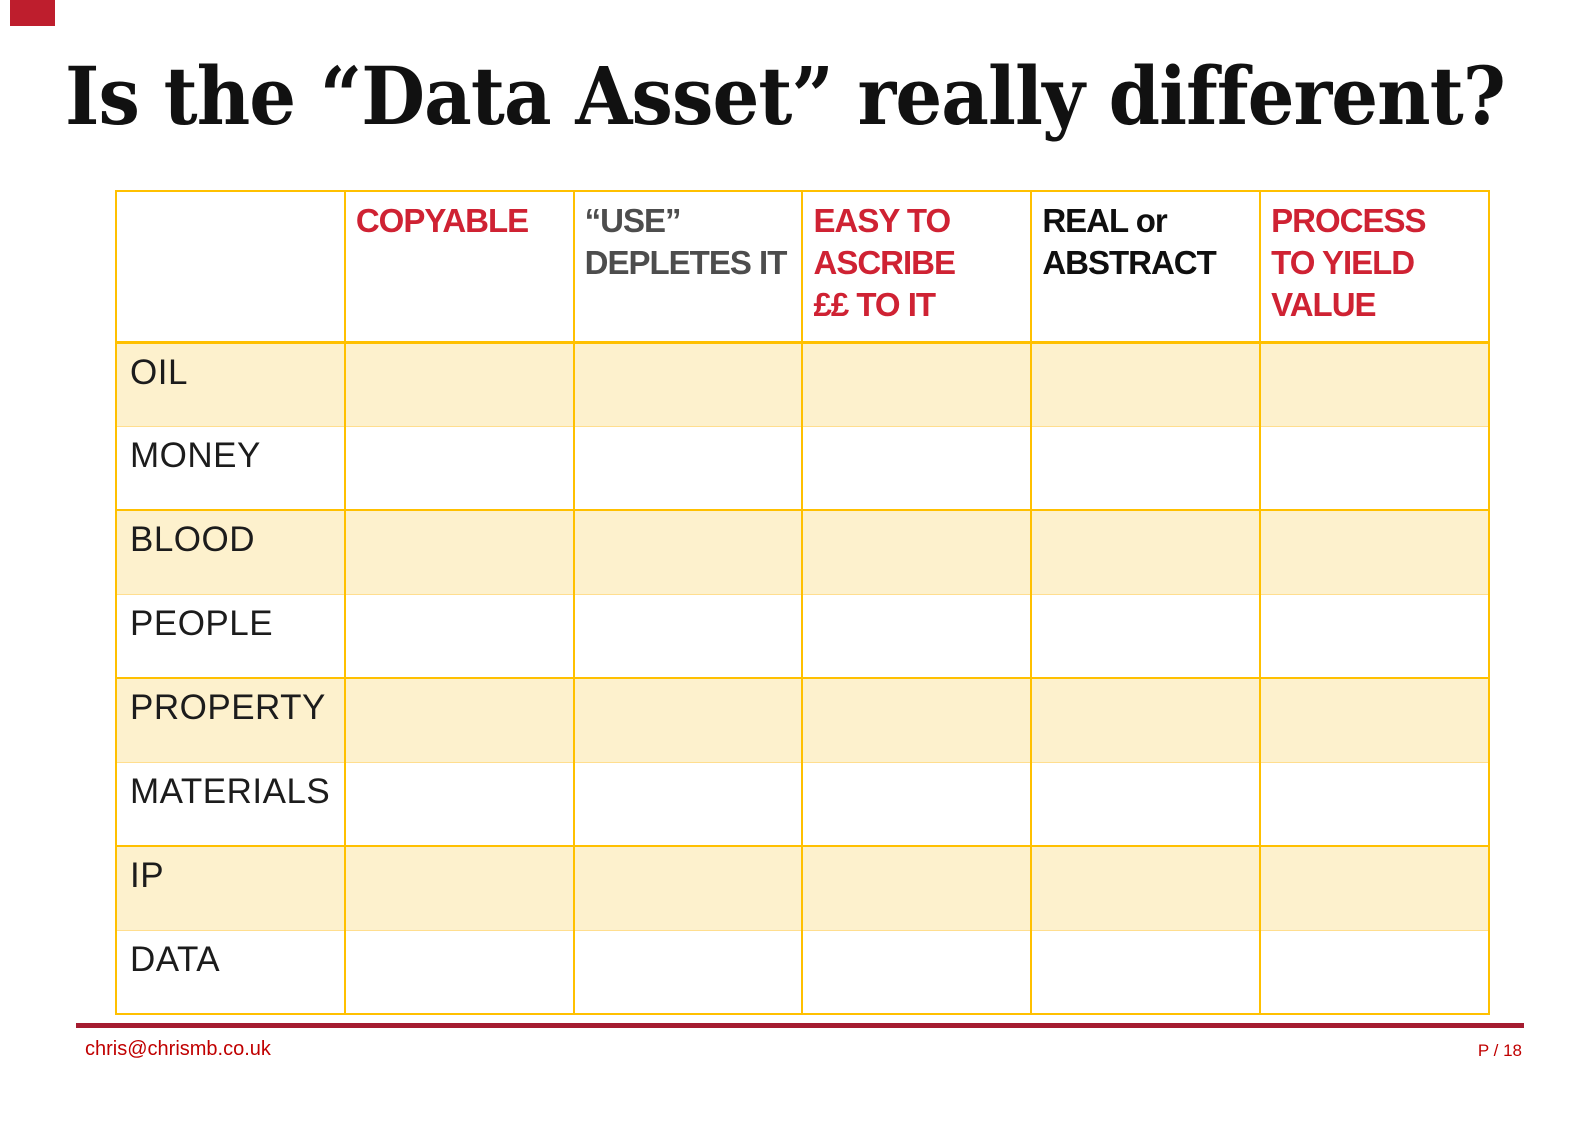 This screenshot has height=1123, width=1588. Describe the element at coordinates (1146, 266) in the screenshot. I see `header-real-or-abstract: REAL or ABSTRACT` at that location.